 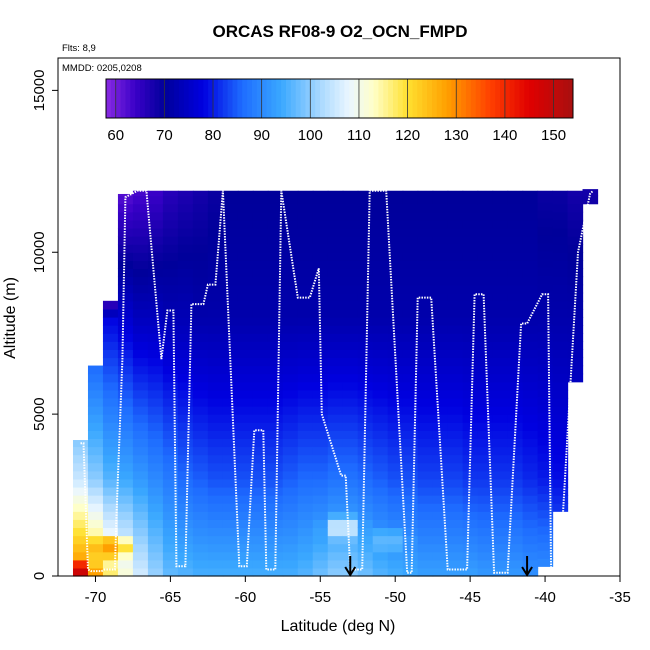 What do you see at coordinates (359, 135) in the screenshot?
I see `colorbar-tick-label: 110` at bounding box center [359, 135].